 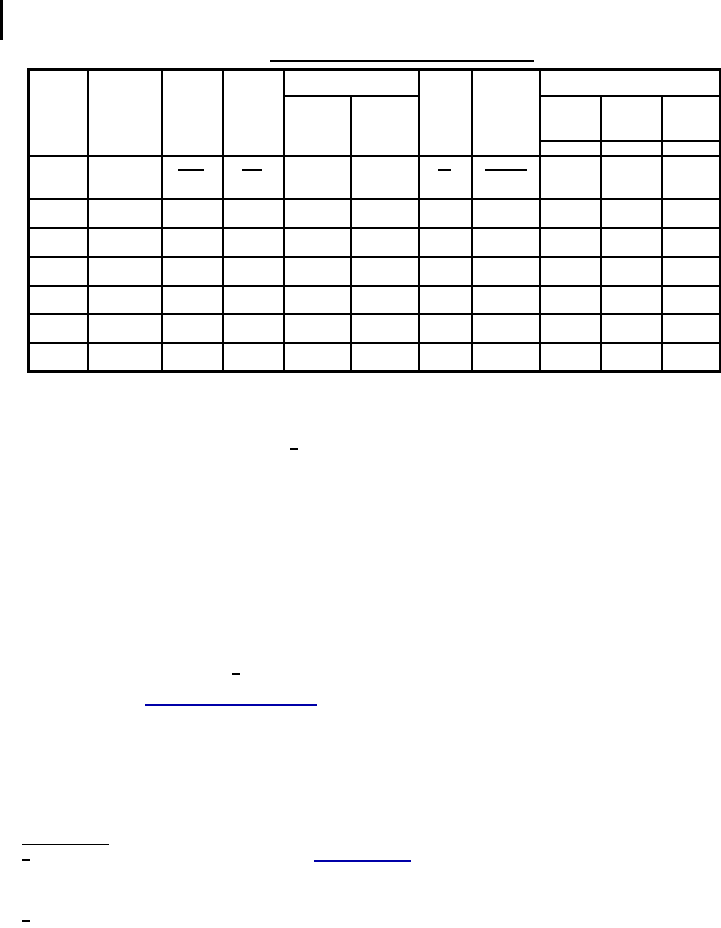 What do you see at coordinates (1, 20) in the screenshot?
I see `page-edge-bar` at bounding box center [1, 20].